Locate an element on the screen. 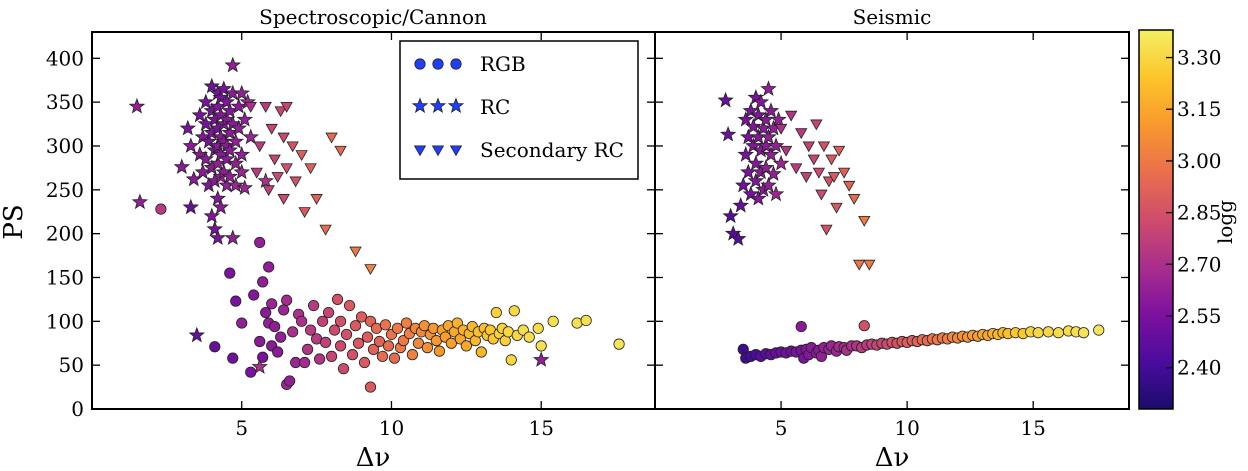  y-tick-label: 200 is located at coordinates (65, 234).